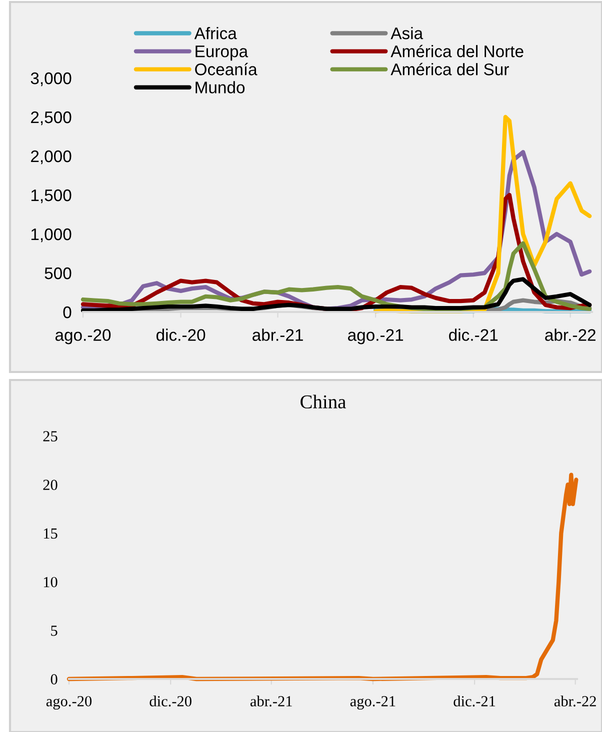  What do you see at coordinates (51, 196) in the screenshot?
I see `y-tick-label: 1,500` at bounding box center [51, 196].